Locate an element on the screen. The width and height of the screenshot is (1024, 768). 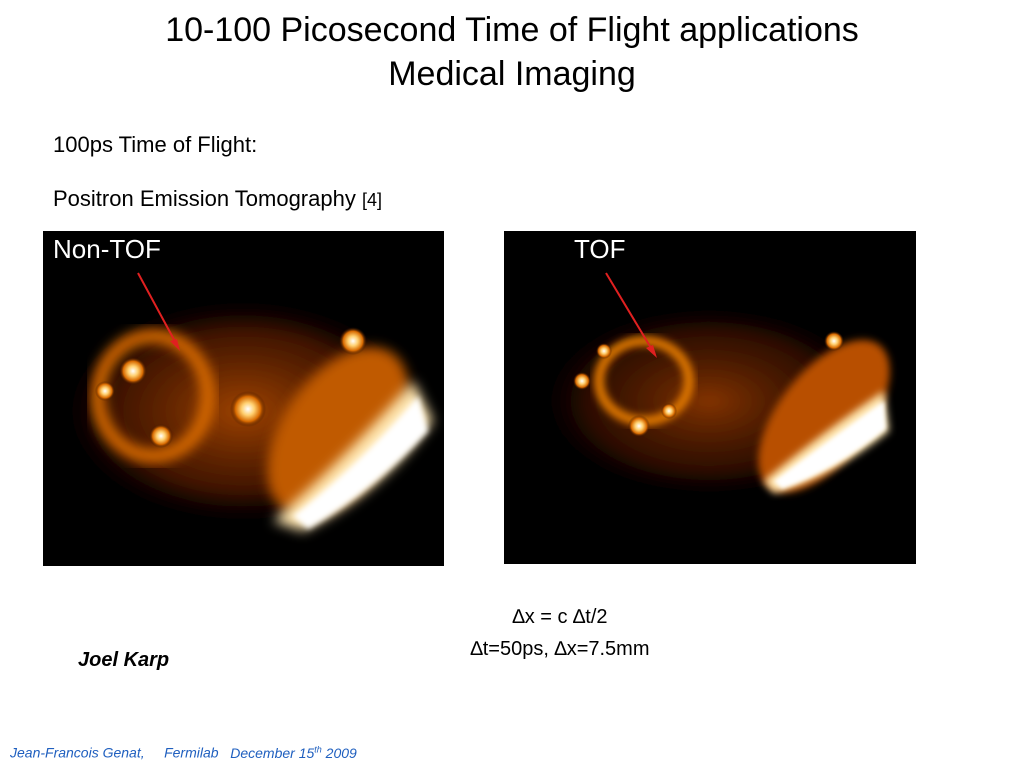
body-line-2-main: Positron Emission Tomography is located at coordinates (204, 198).